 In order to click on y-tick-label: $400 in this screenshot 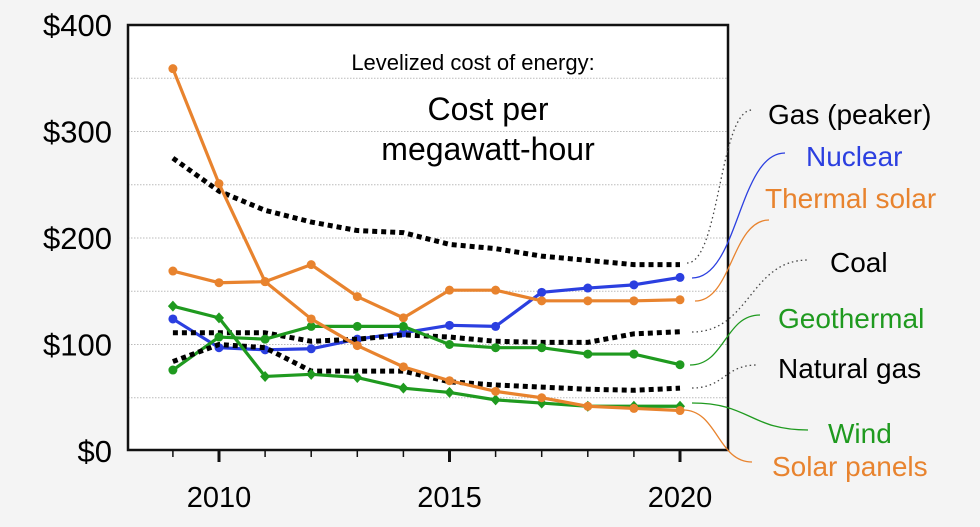, I will do `click(77, 25)`.